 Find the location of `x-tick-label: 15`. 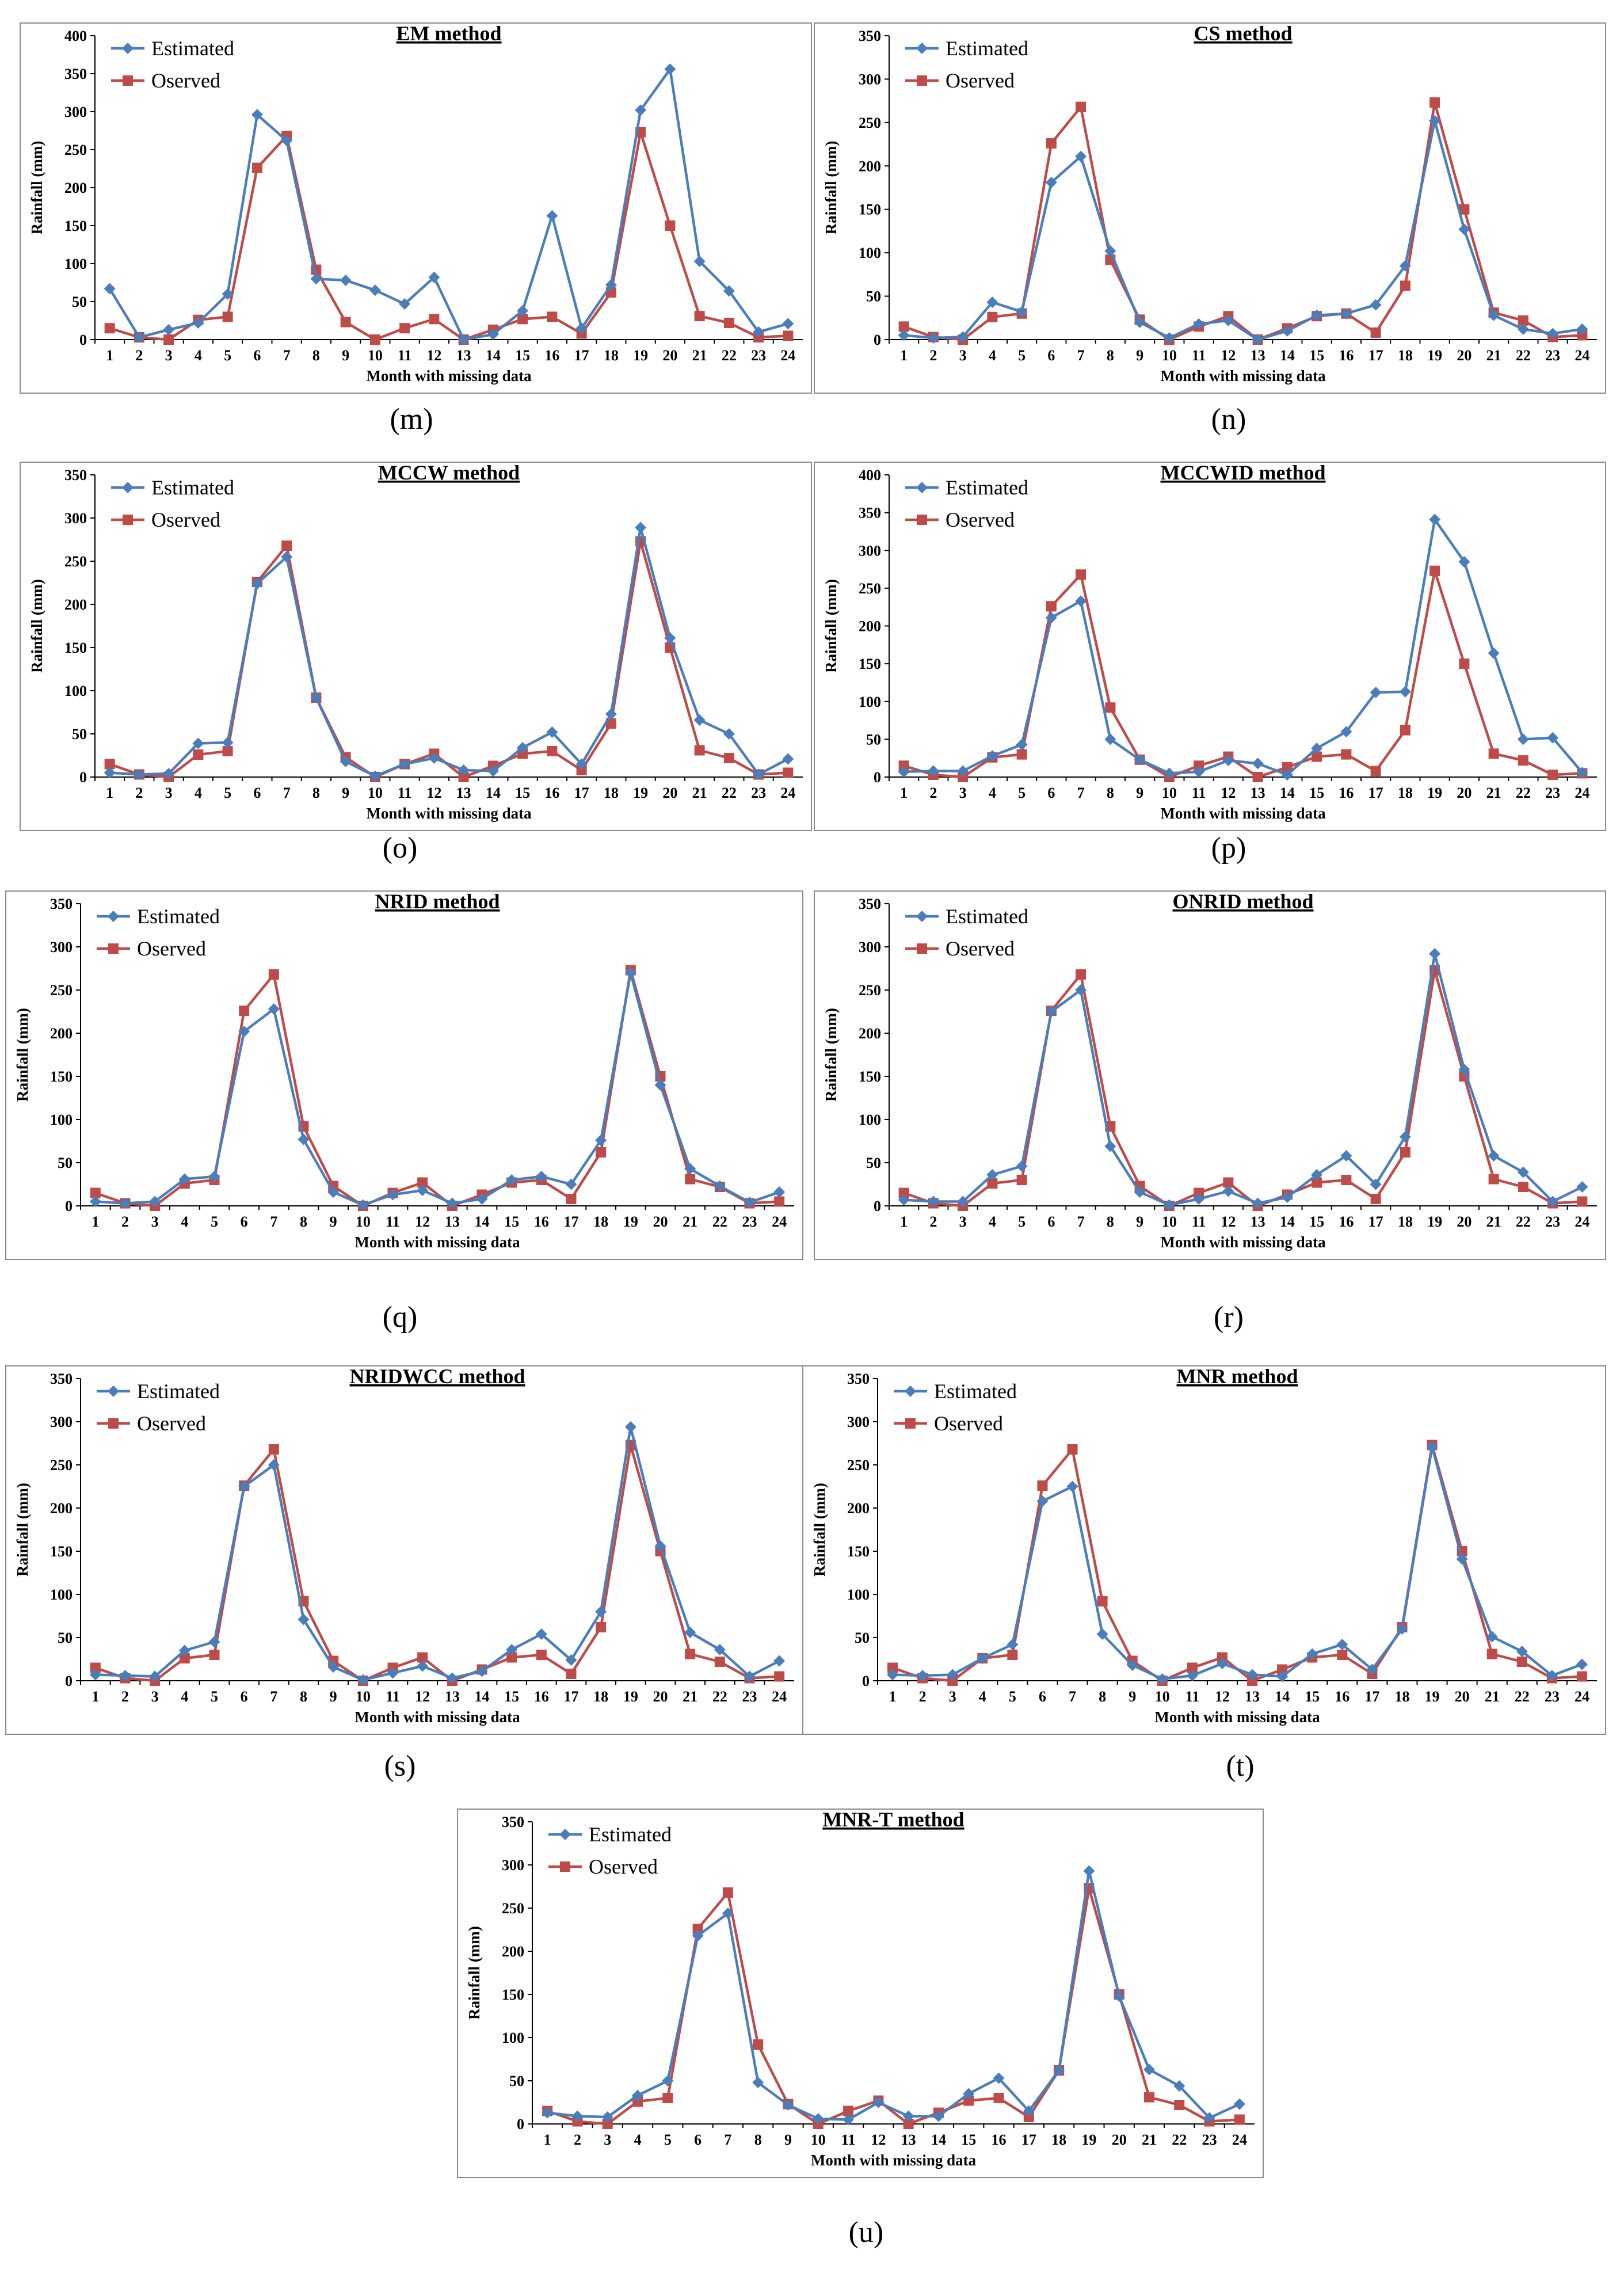

x-tick-label: 15 is located at coordinates (1316, 356).